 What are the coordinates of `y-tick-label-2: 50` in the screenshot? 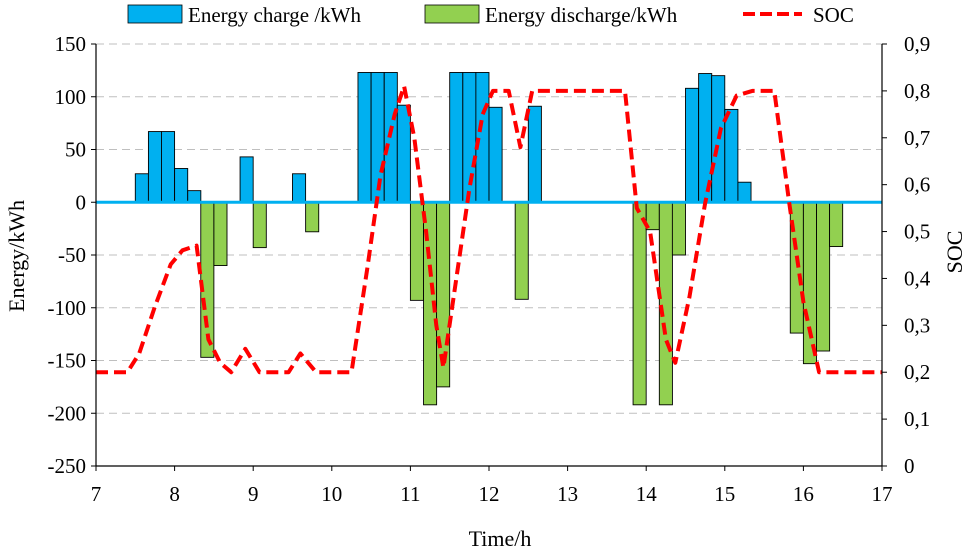 It's located at (75, 150).